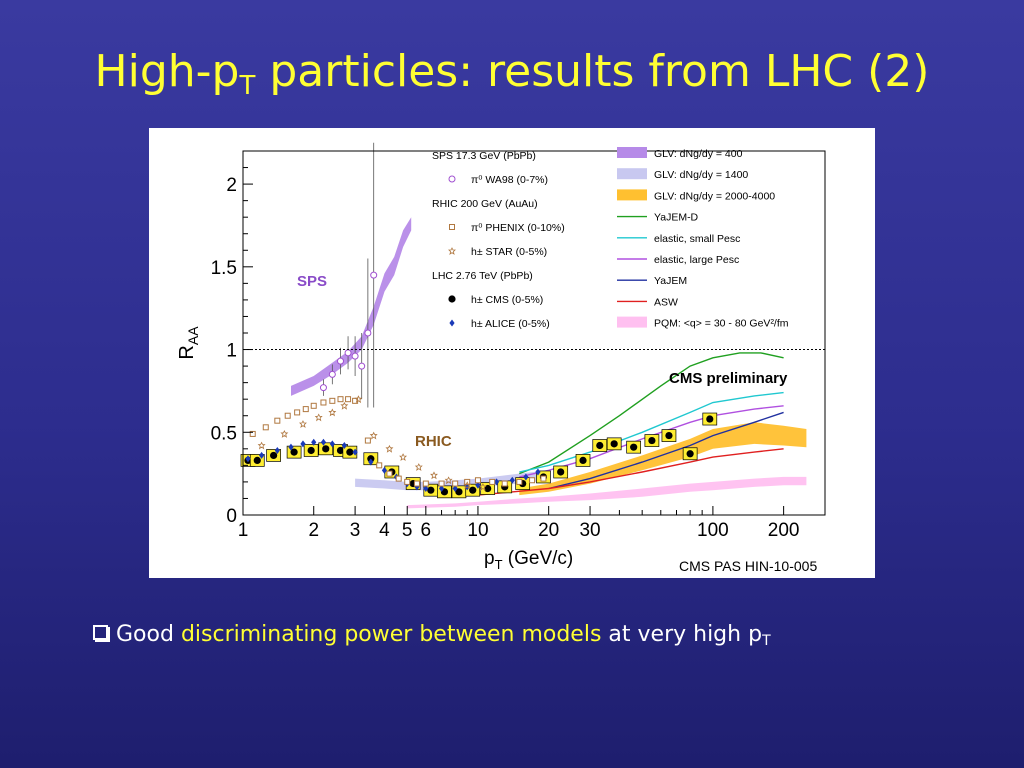 This screenshot has height=768, width=1024. I want to click on y-axis-title: RAA, so click(188, 343).